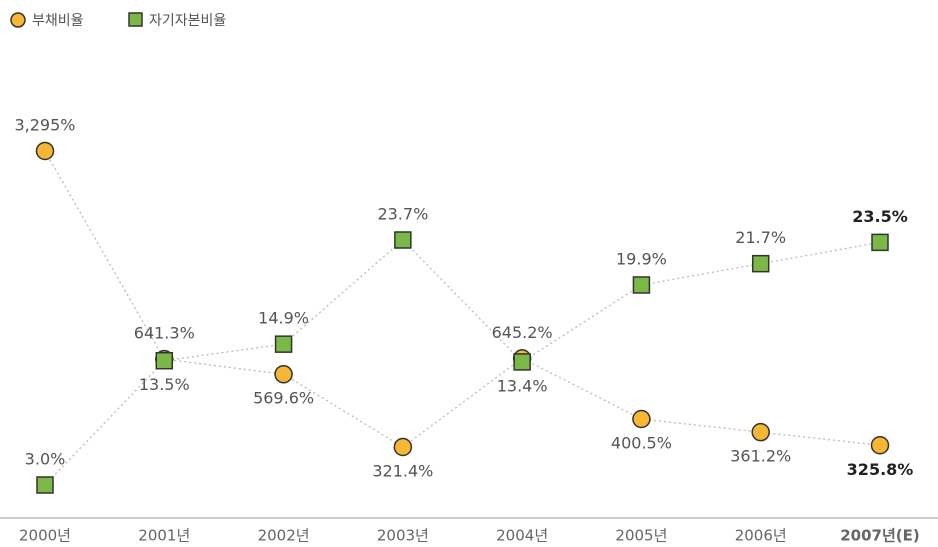 This screenshot has height=547, width=938. What do you see at coordinates (164, 333) in the screenshot?
I see `data-label: 641.3%` at bounding box center [164, 333].